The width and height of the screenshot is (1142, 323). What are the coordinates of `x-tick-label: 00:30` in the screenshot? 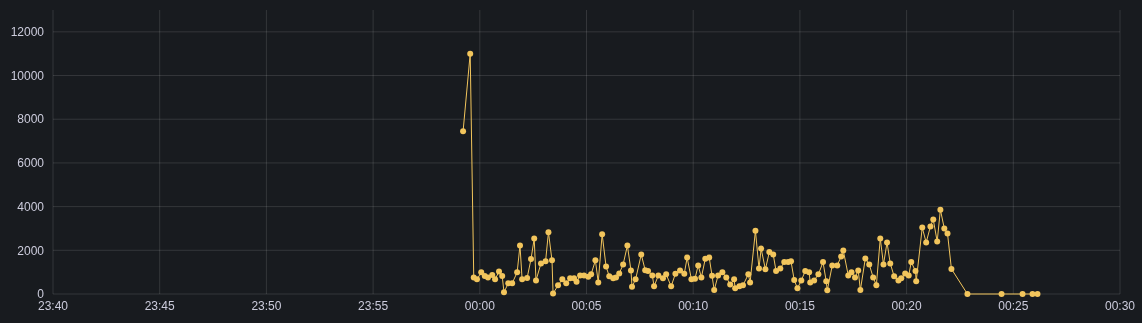 It's located at (1120, 306).